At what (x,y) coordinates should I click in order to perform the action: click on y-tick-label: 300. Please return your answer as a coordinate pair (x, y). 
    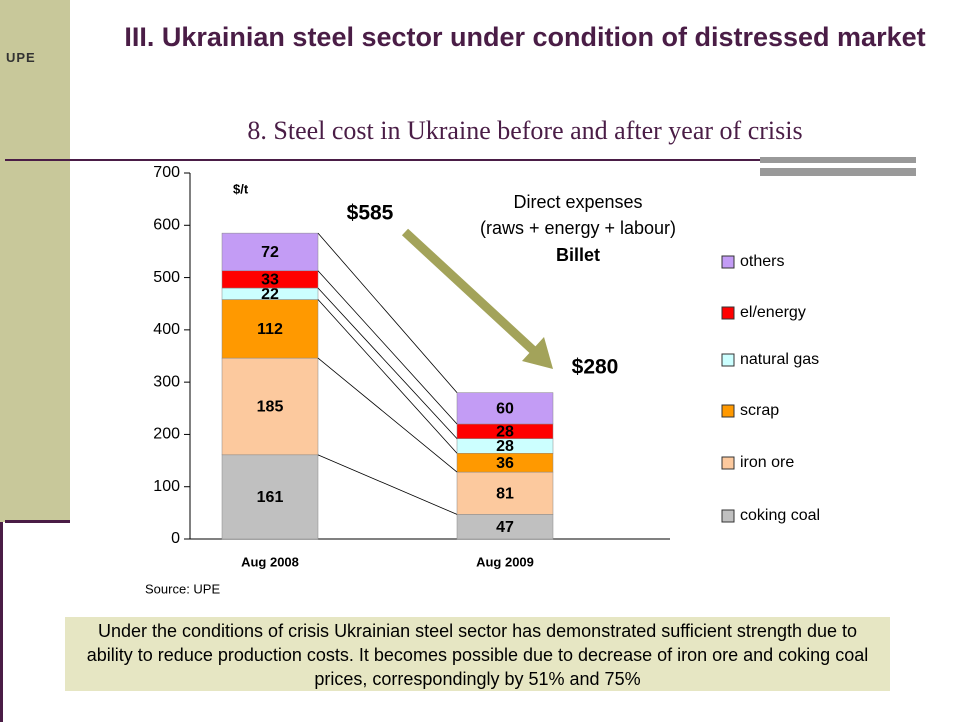
    Looking at the image, I should click on (166, 381).